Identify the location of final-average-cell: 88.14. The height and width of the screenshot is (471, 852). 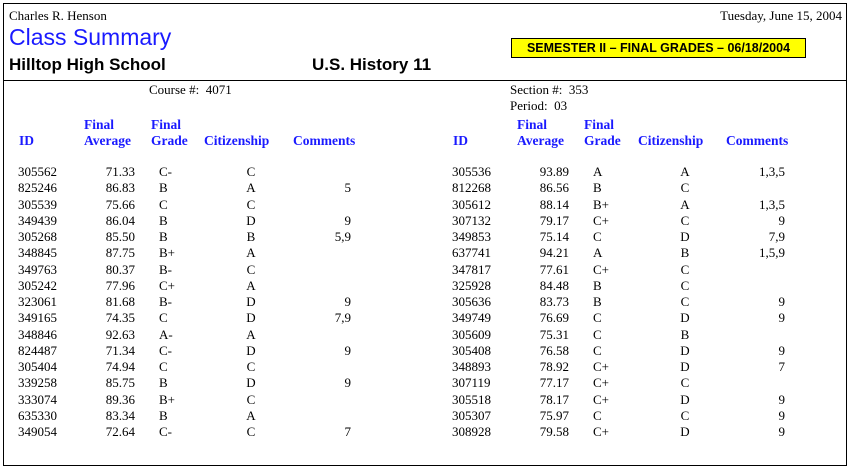
(554, 204).